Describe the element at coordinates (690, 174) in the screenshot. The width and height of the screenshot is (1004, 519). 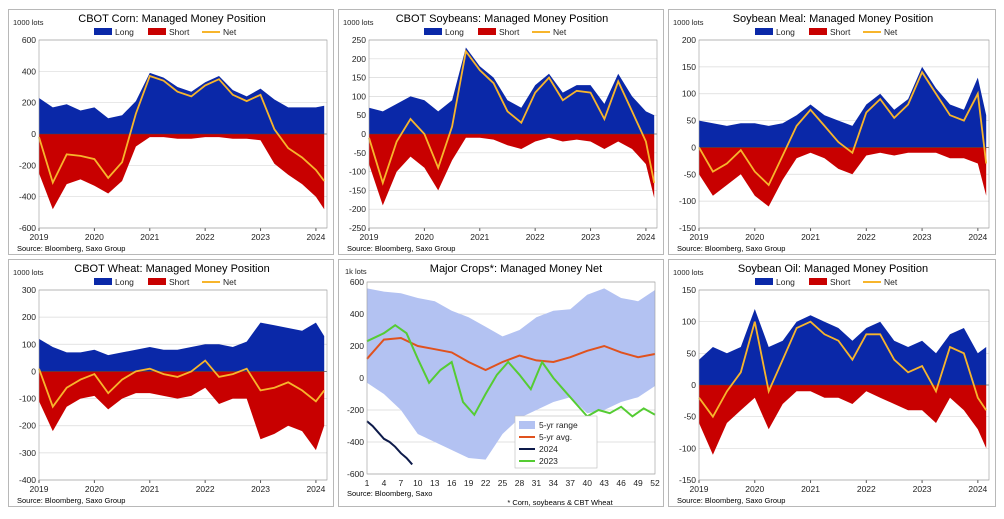
I see `y-tick-label: -50` at that location.